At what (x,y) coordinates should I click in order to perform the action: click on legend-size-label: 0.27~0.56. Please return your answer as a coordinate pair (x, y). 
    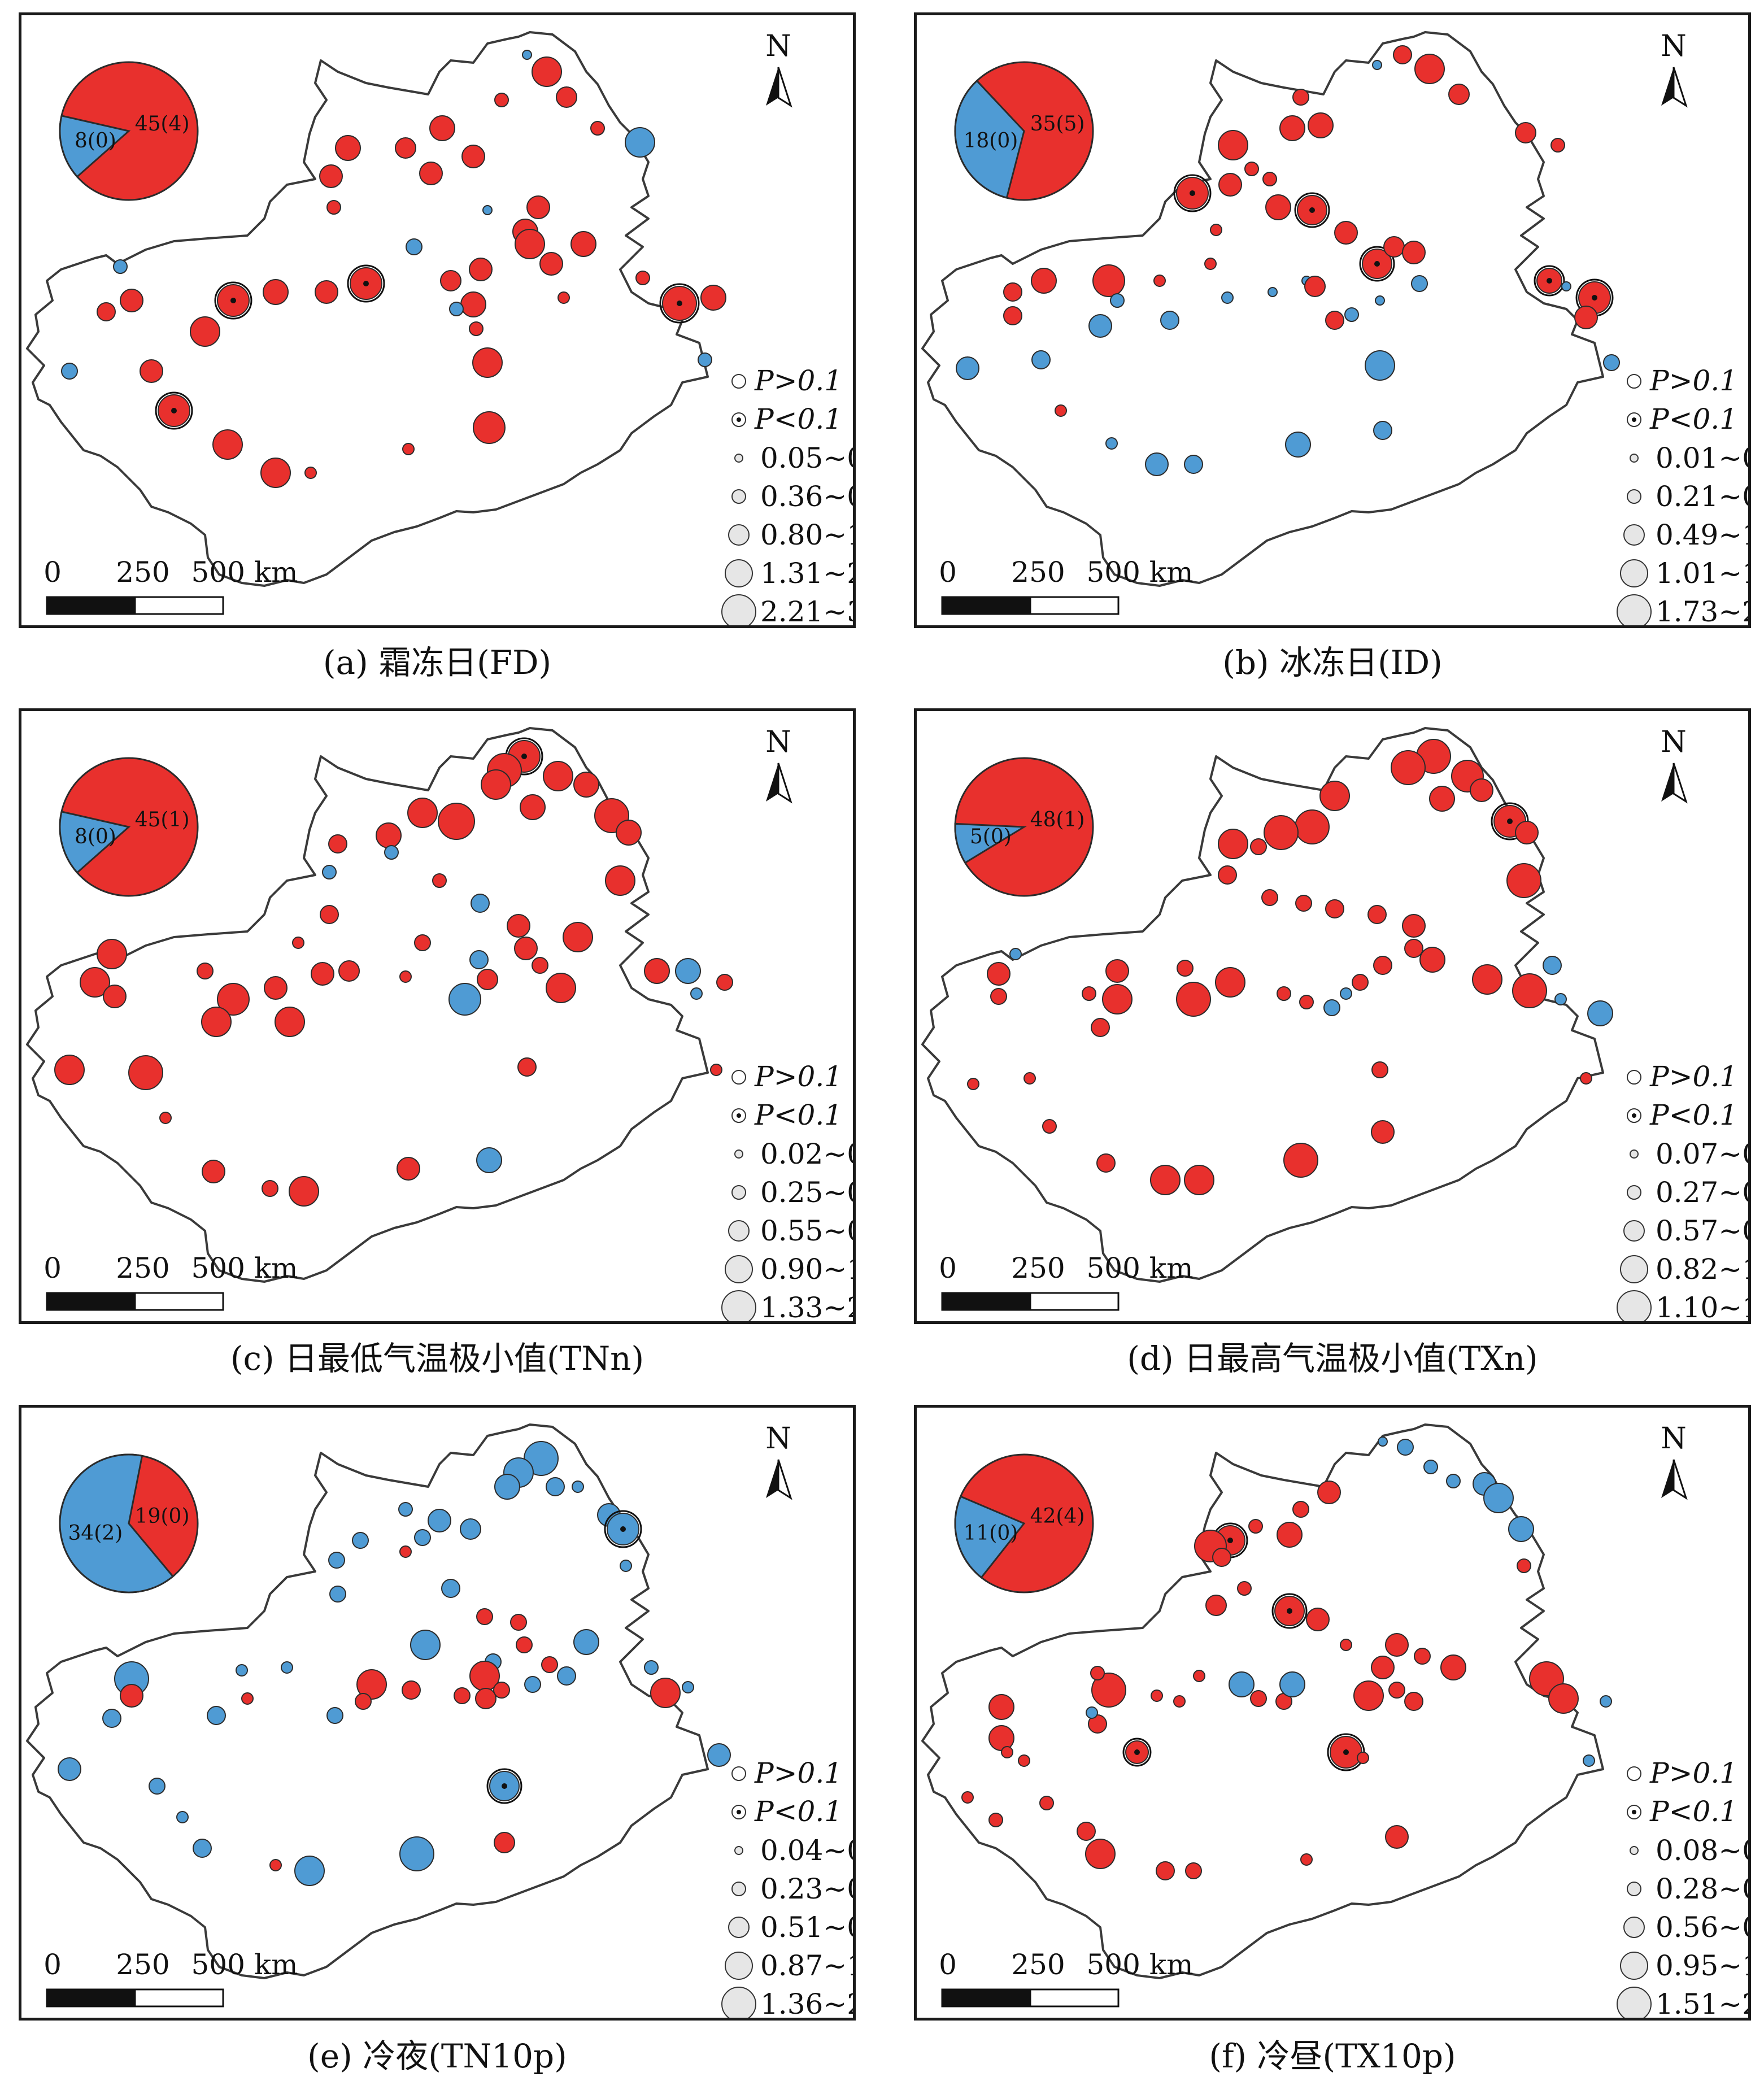
    Looking at the image, I should click on (1702, 1192).